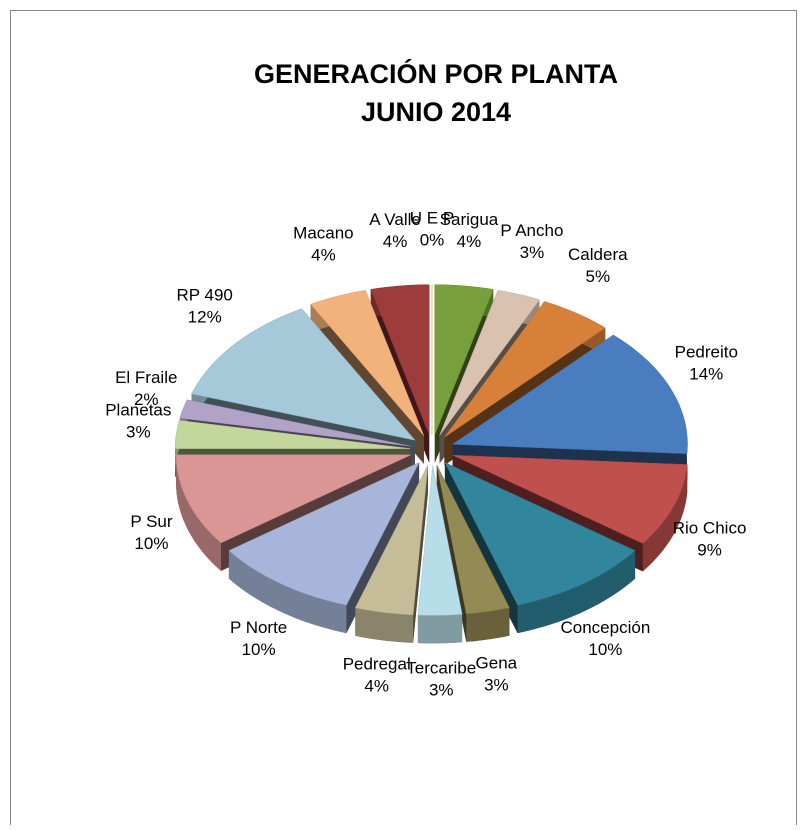 The width and height of the screenshot is (806, 830). What do you see at coordinates (138, 410) in the screenshot?
I see `slice-label: Planetas` at bounding box center [138, 410].